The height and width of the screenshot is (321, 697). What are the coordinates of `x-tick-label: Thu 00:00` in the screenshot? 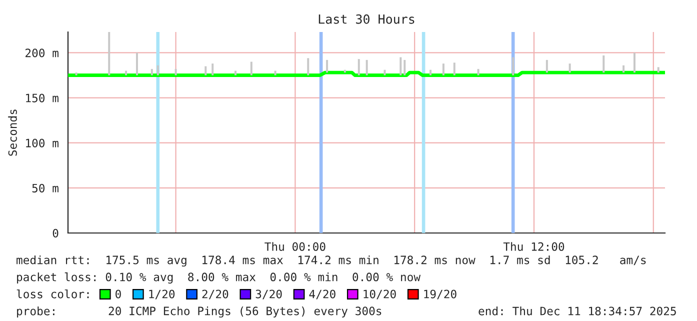 It's located at (295, 246).